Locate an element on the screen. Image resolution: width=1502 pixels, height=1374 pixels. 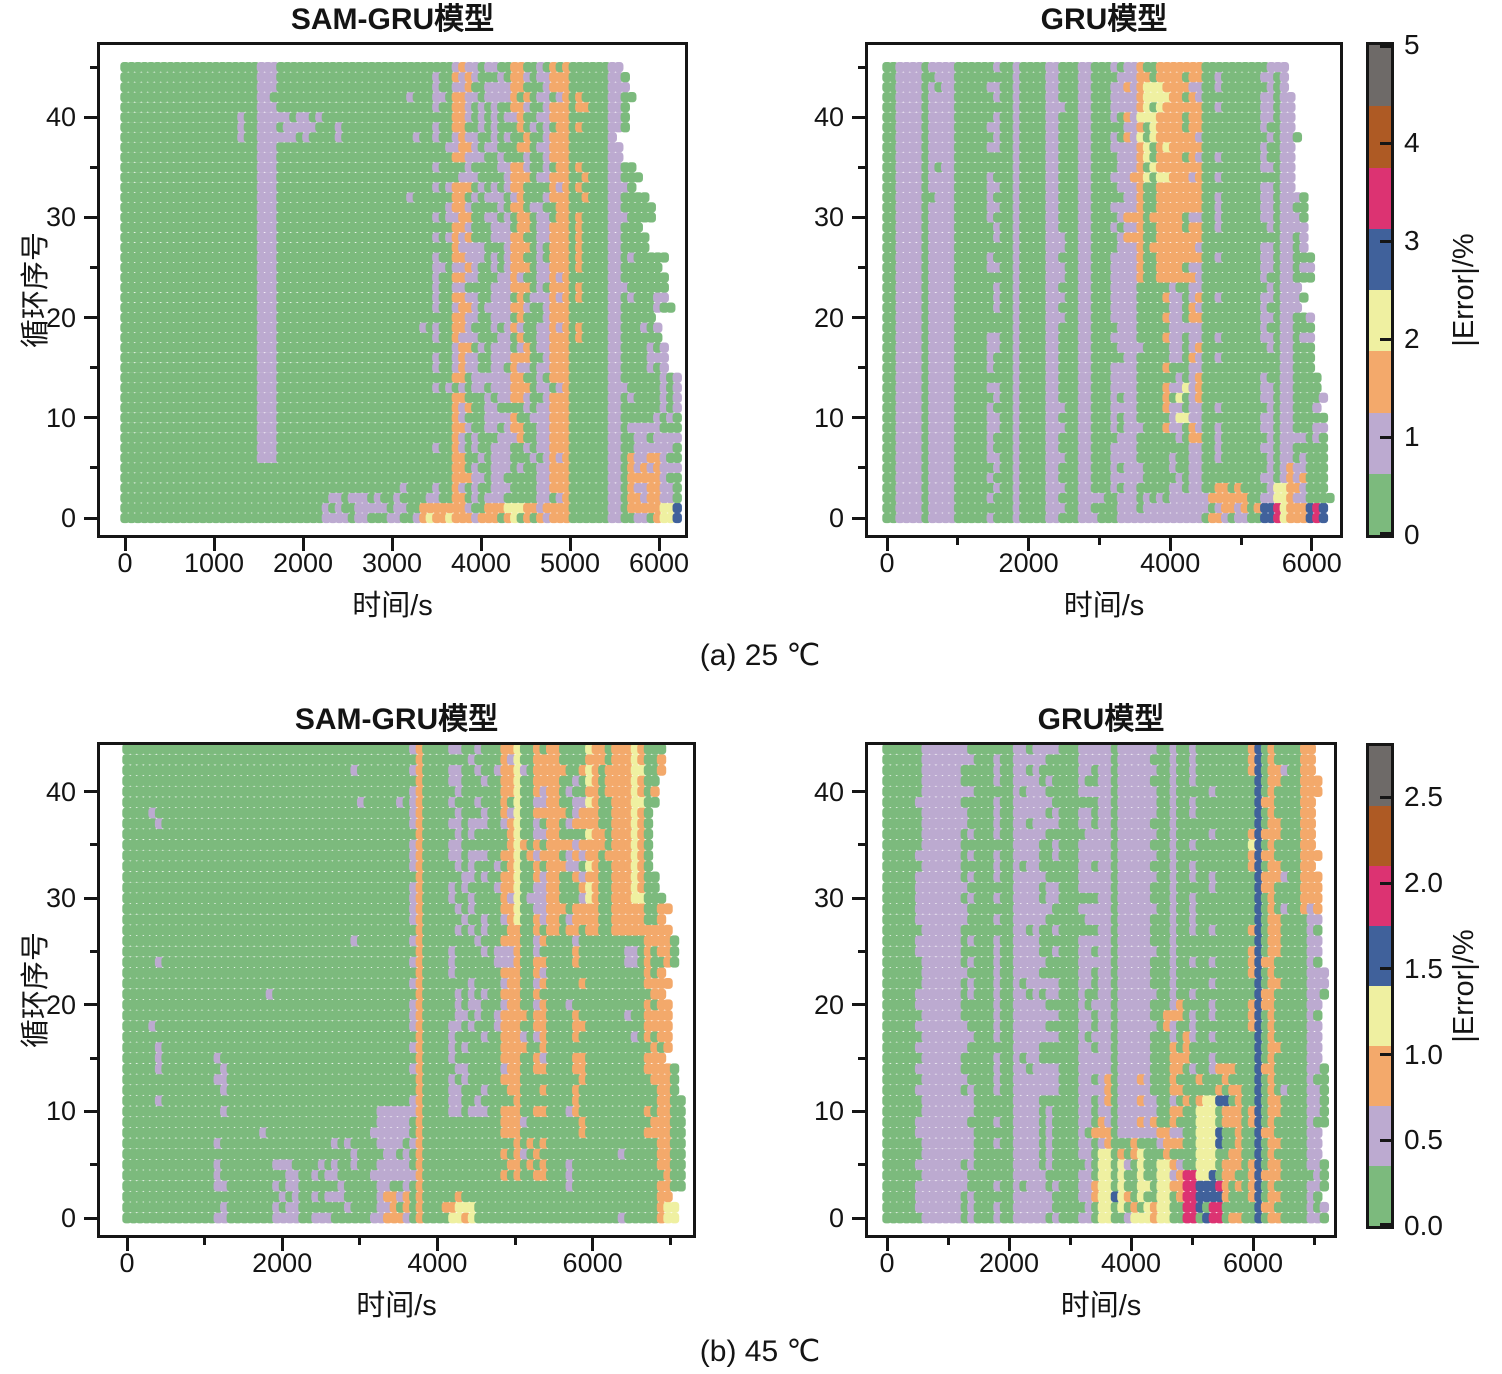
colorbar-tick-label-cbar_a: 2 is located at coordinates (1412, 338).